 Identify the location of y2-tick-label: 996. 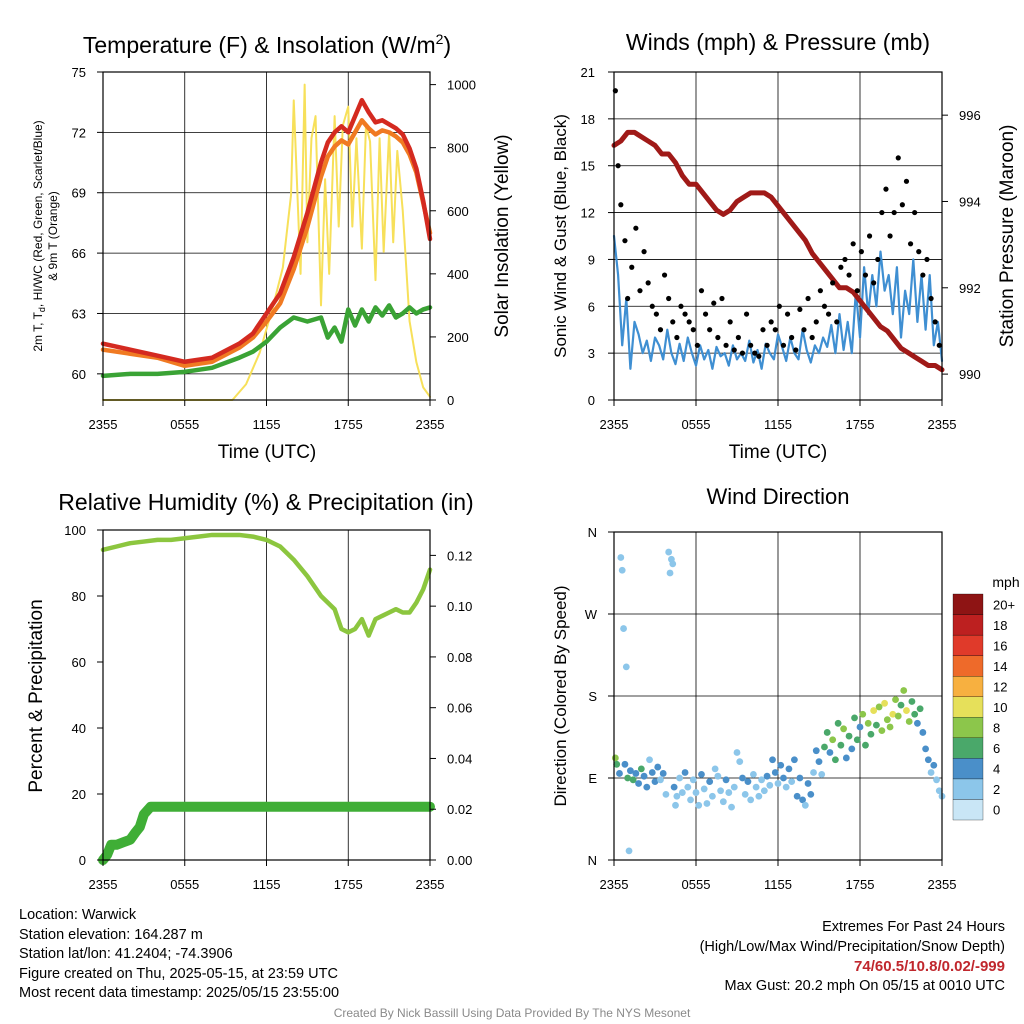
(970, 115).